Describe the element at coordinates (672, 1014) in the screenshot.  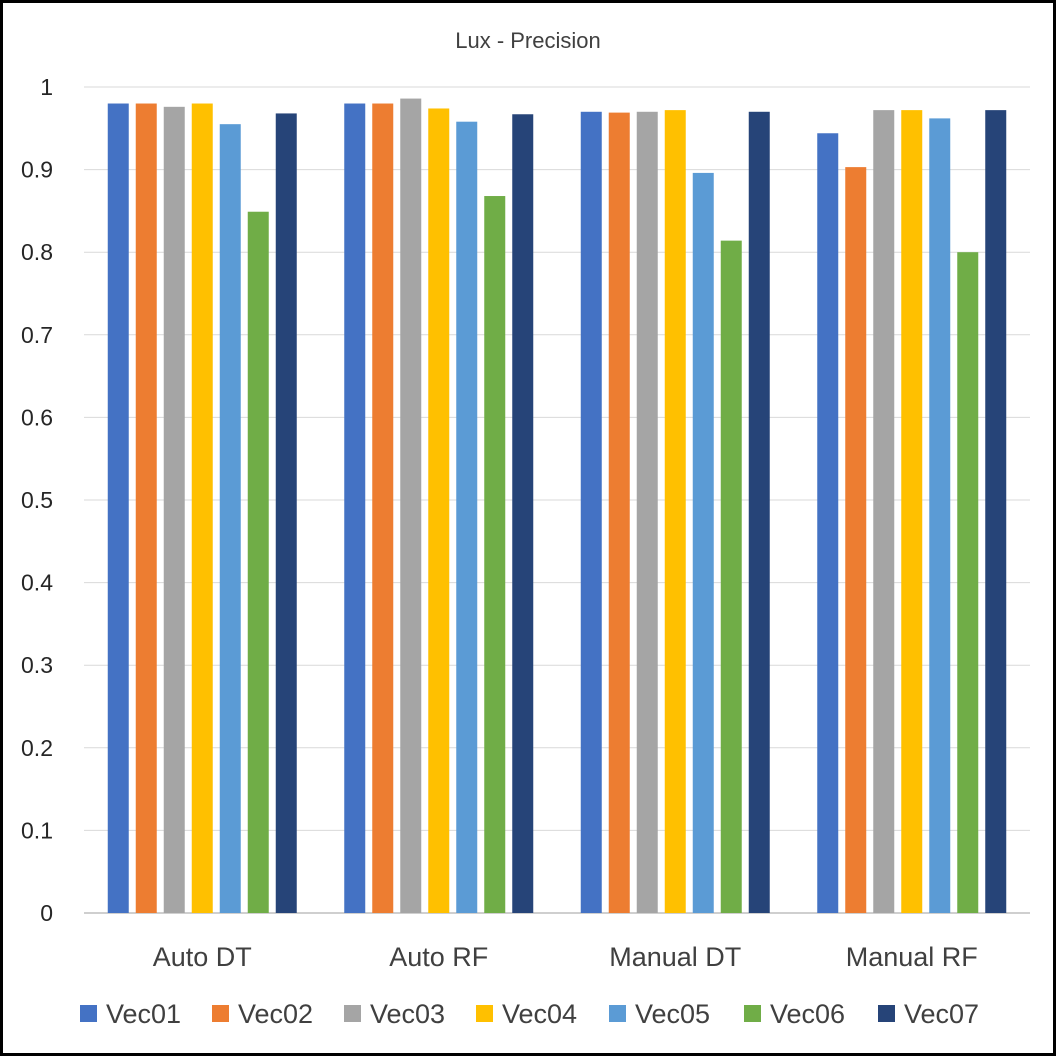
I see `legend-label-vec05: Vec05` at that location.